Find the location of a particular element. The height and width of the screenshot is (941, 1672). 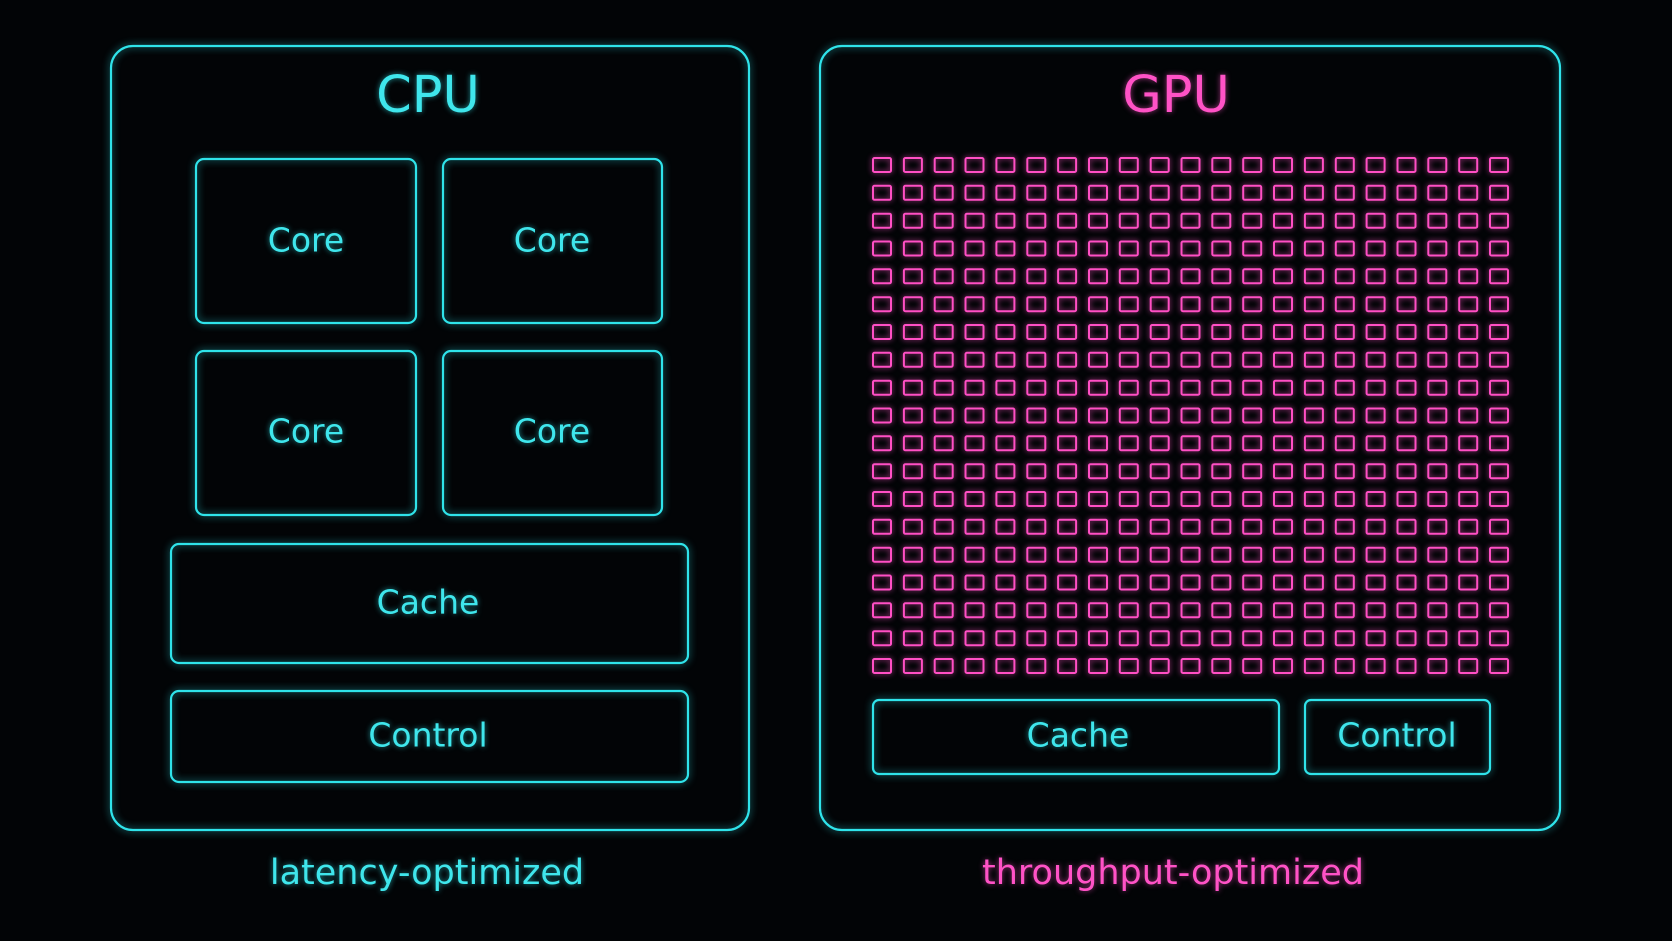

control-box is located at coordinates (1397, 737).